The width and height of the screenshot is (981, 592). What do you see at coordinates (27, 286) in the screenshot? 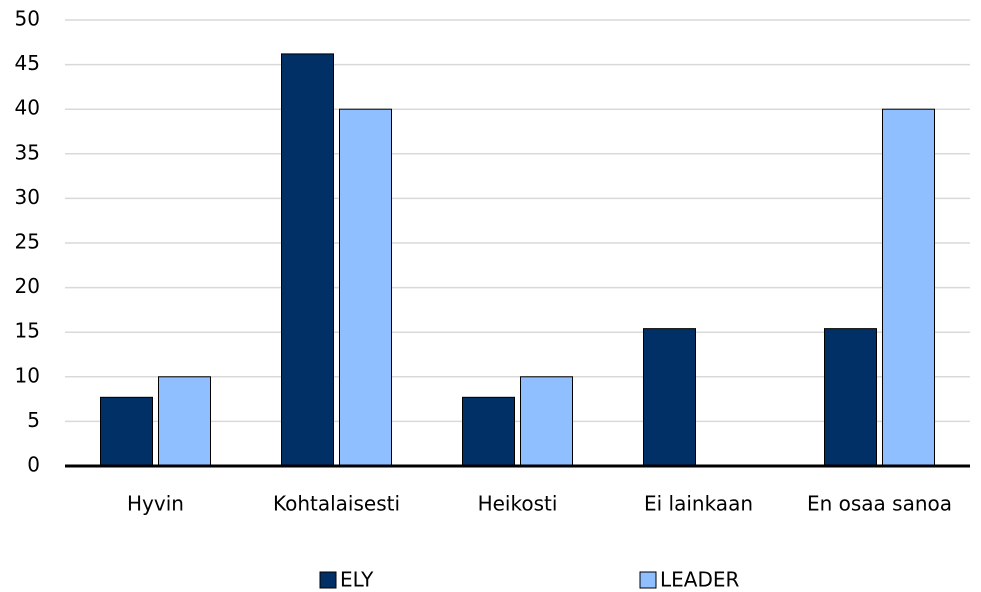
I see `y-tick-label: 20` at bounding box center [27, 286].